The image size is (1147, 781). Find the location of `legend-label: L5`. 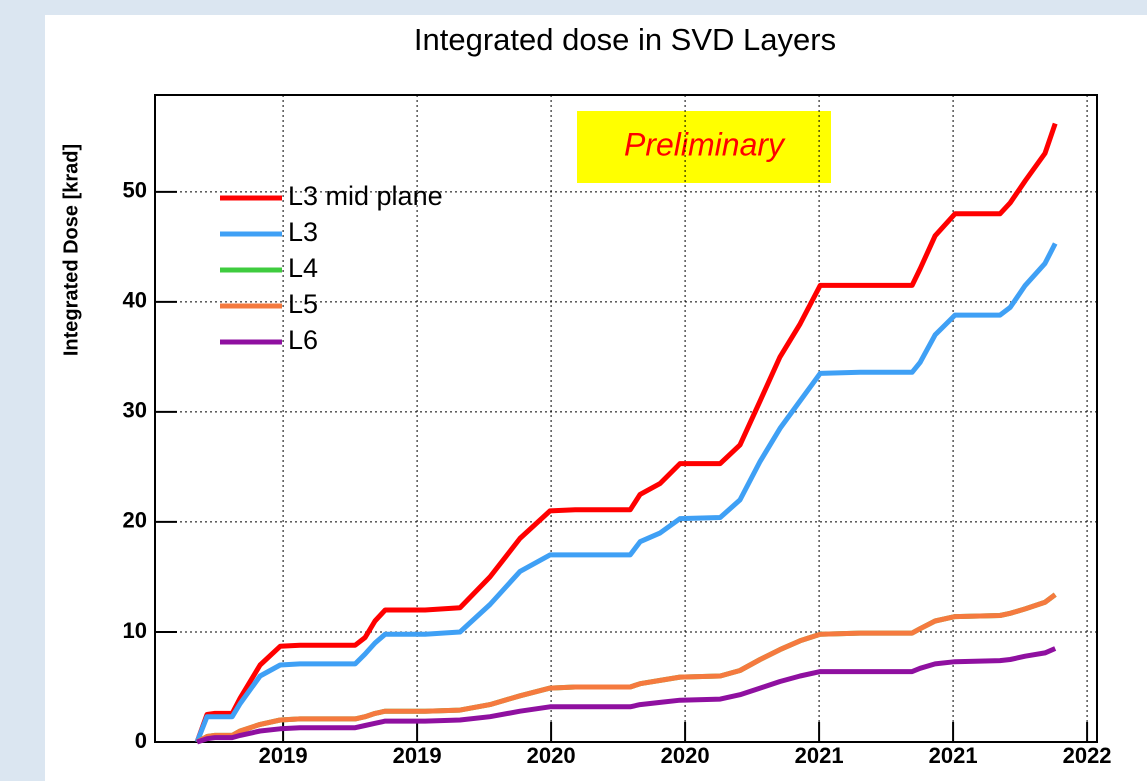

legend-label: L5 is located at coordinates (303, 304).